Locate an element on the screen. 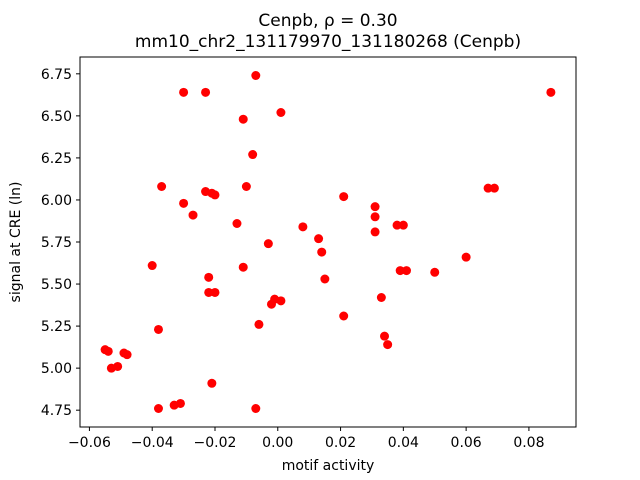 The width and height of the screenshot is (640, 480). y-tick-label: 6.75 is located at coordinates (56, 75).